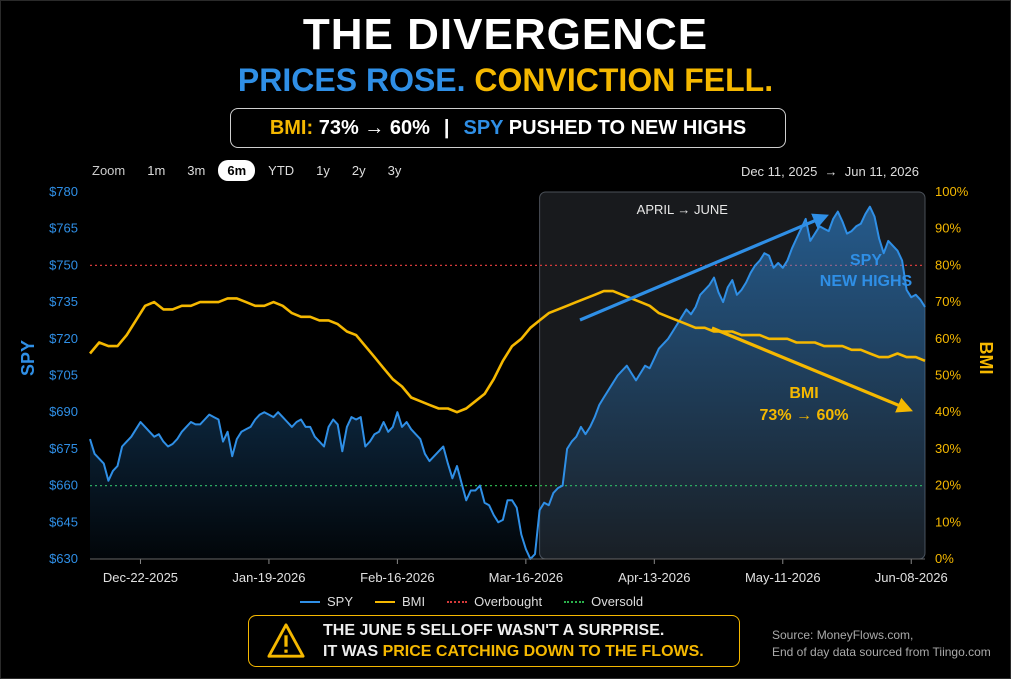 This screenshot has height=679, width=1011. Describe the element at coordinates (812, 369) in the screenshot. I see `bmi-trend-arrow` at that location.